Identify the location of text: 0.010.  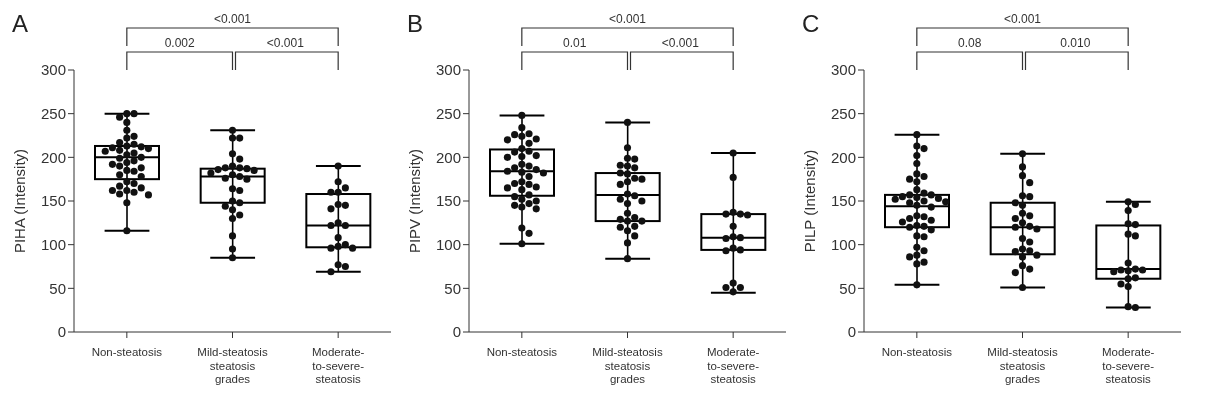
(1075, 43).